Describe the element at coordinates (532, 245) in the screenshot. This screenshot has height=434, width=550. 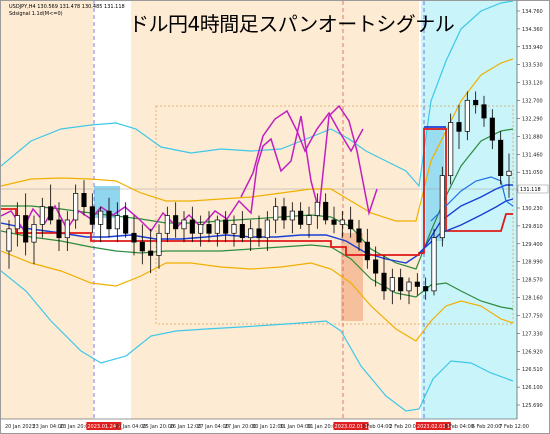
I see `price-label: 129.400` at that location.